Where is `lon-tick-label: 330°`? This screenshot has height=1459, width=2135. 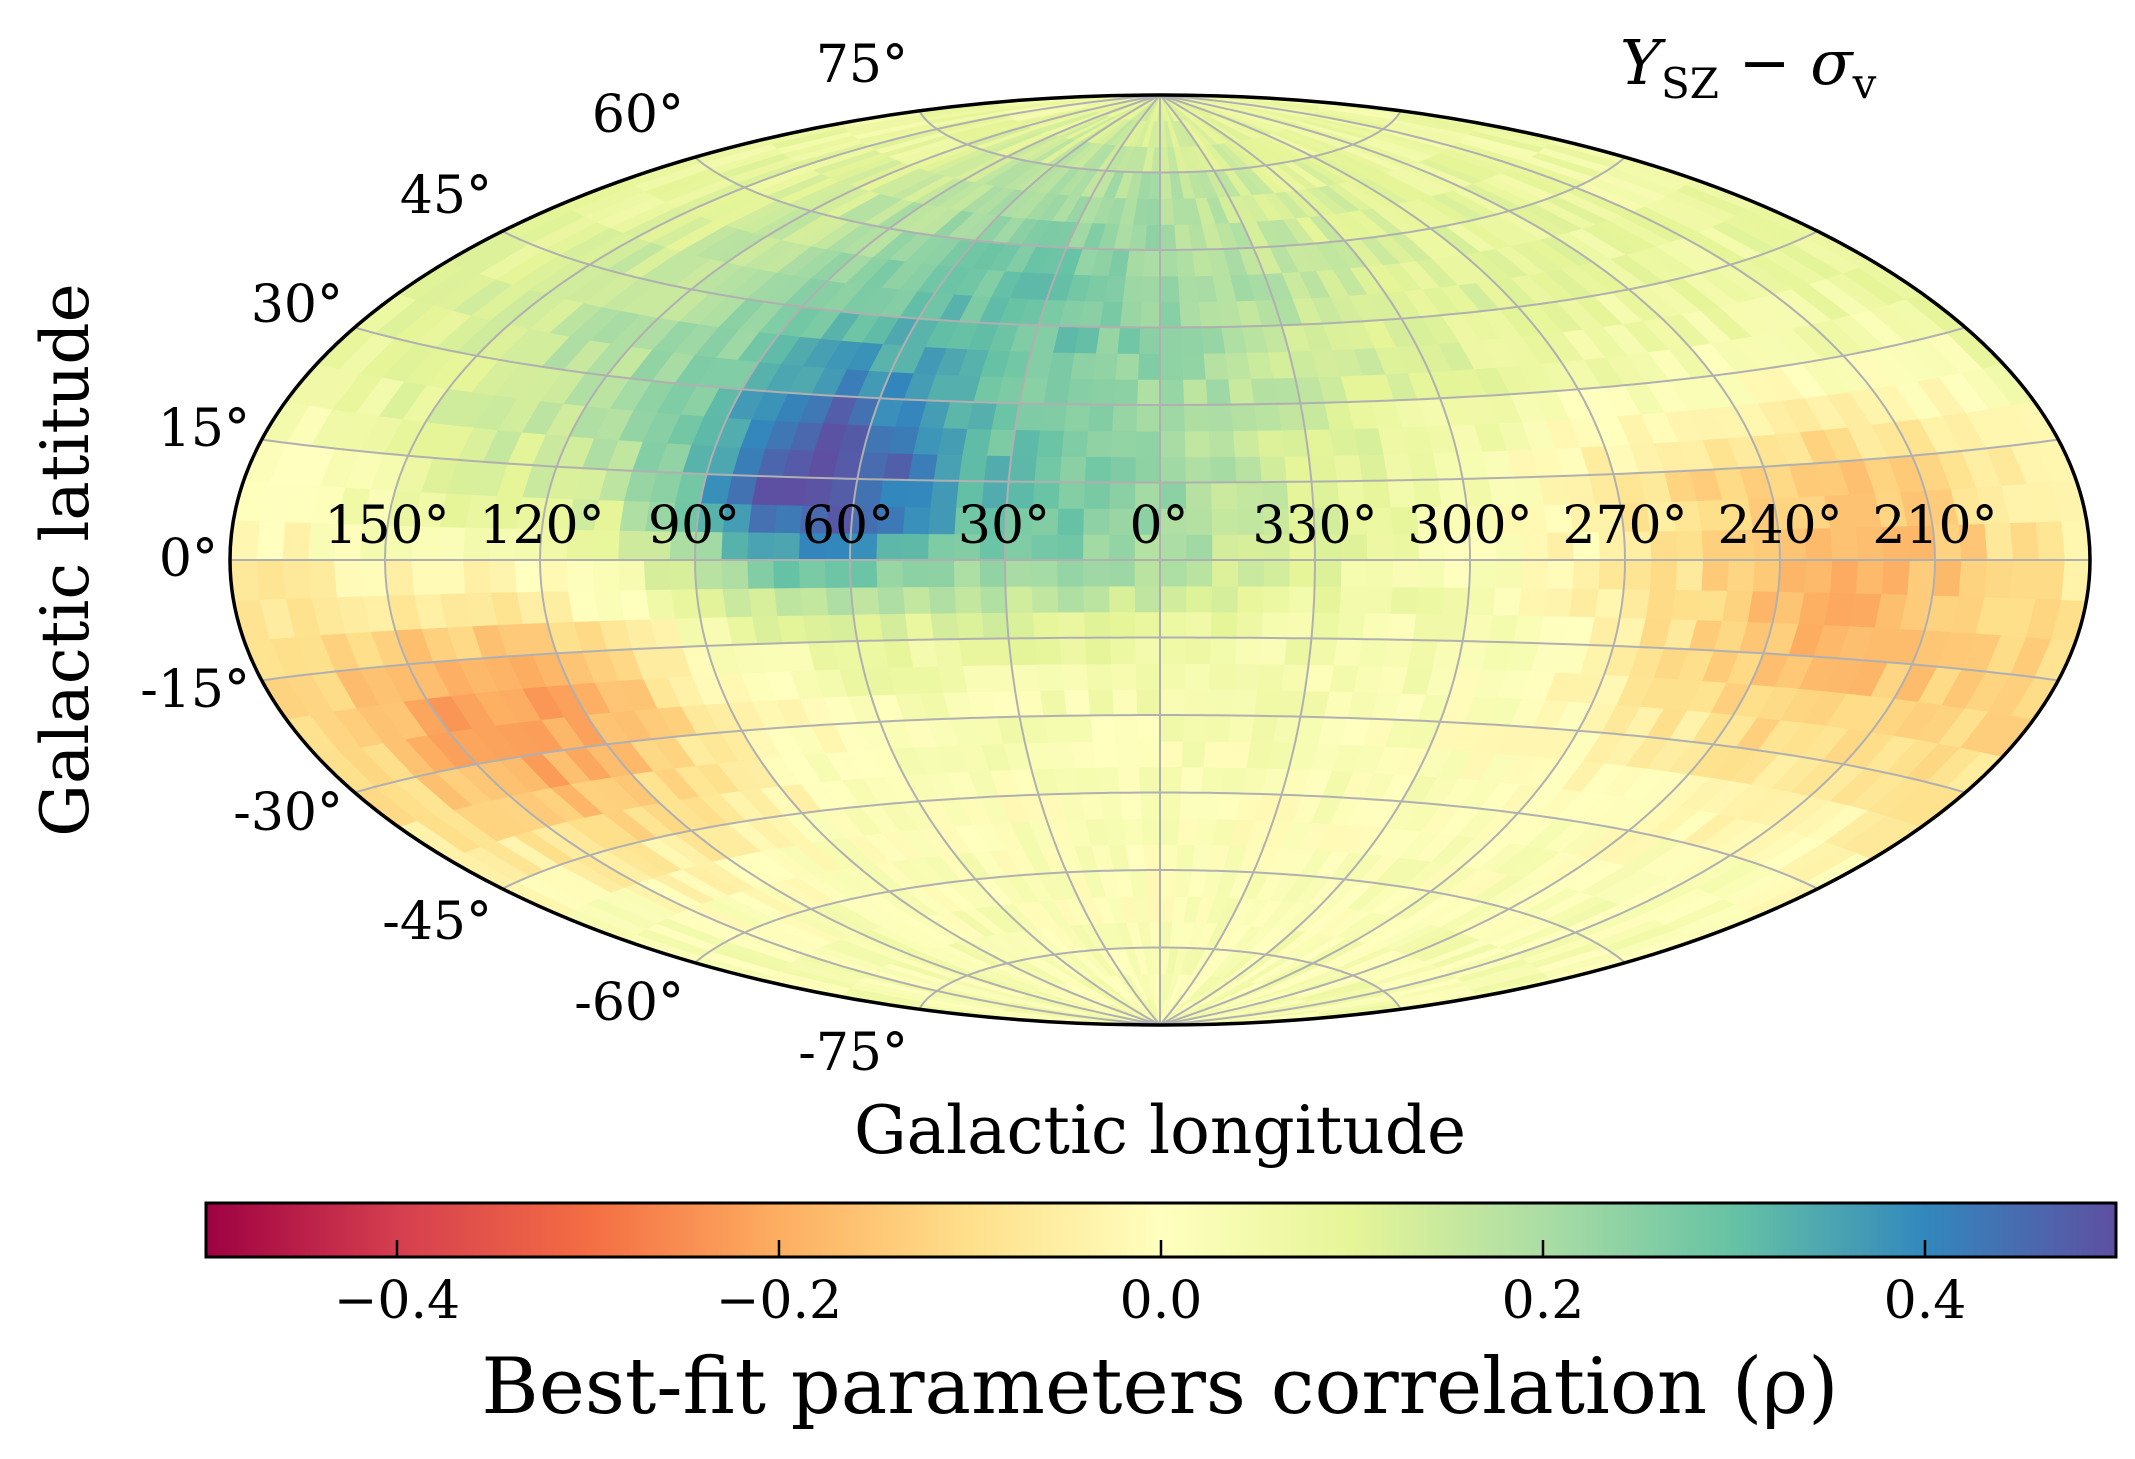
lon-tick-label: 330° is located at coordinates (1314, 526).